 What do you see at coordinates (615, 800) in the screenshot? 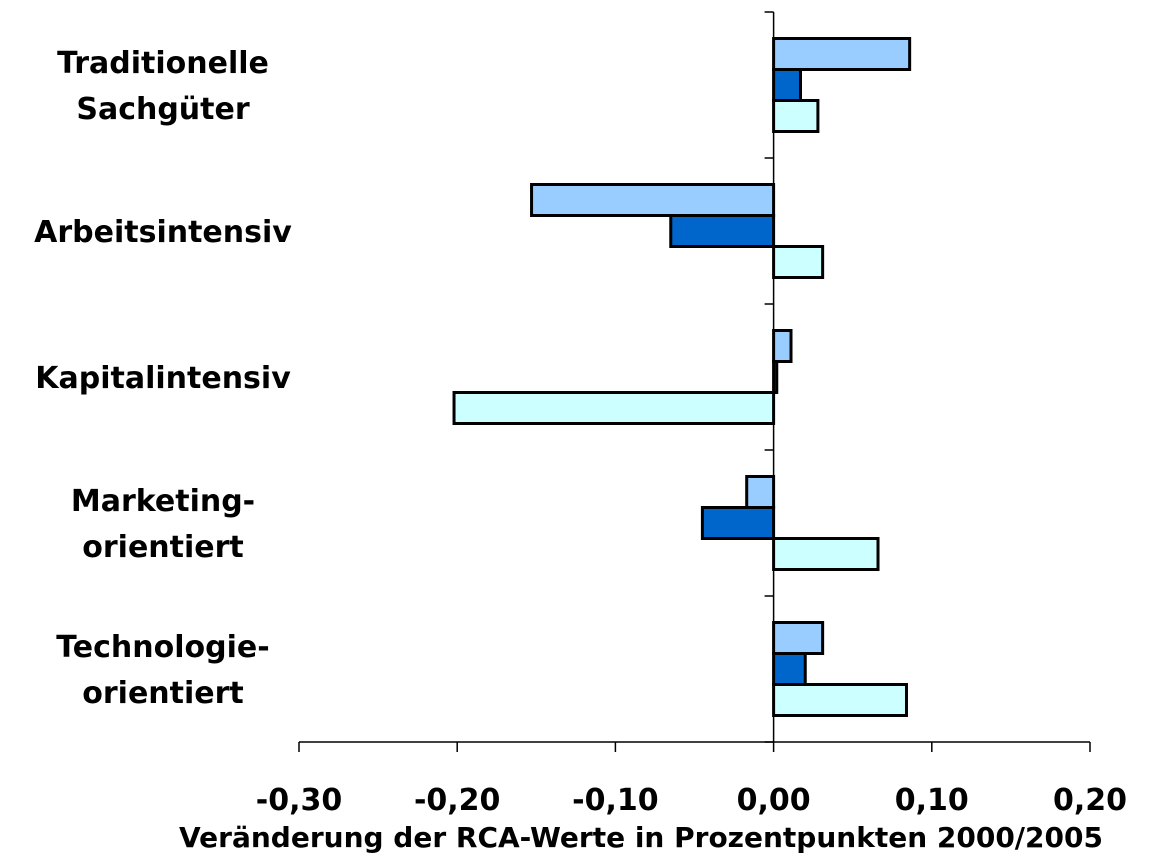
I see `x-tick-label: -0,10` at bounding box center [615, 800].